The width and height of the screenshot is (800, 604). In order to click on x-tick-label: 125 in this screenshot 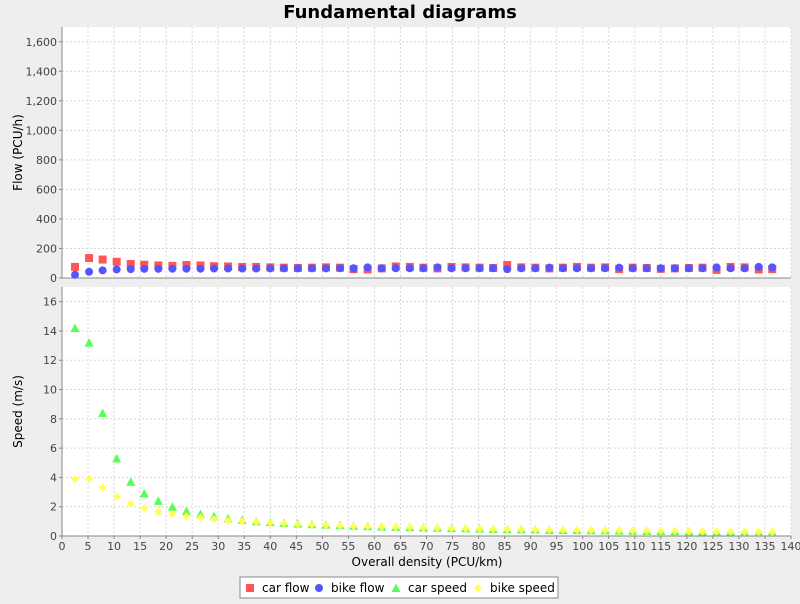, I will do `click(712, 546)`.